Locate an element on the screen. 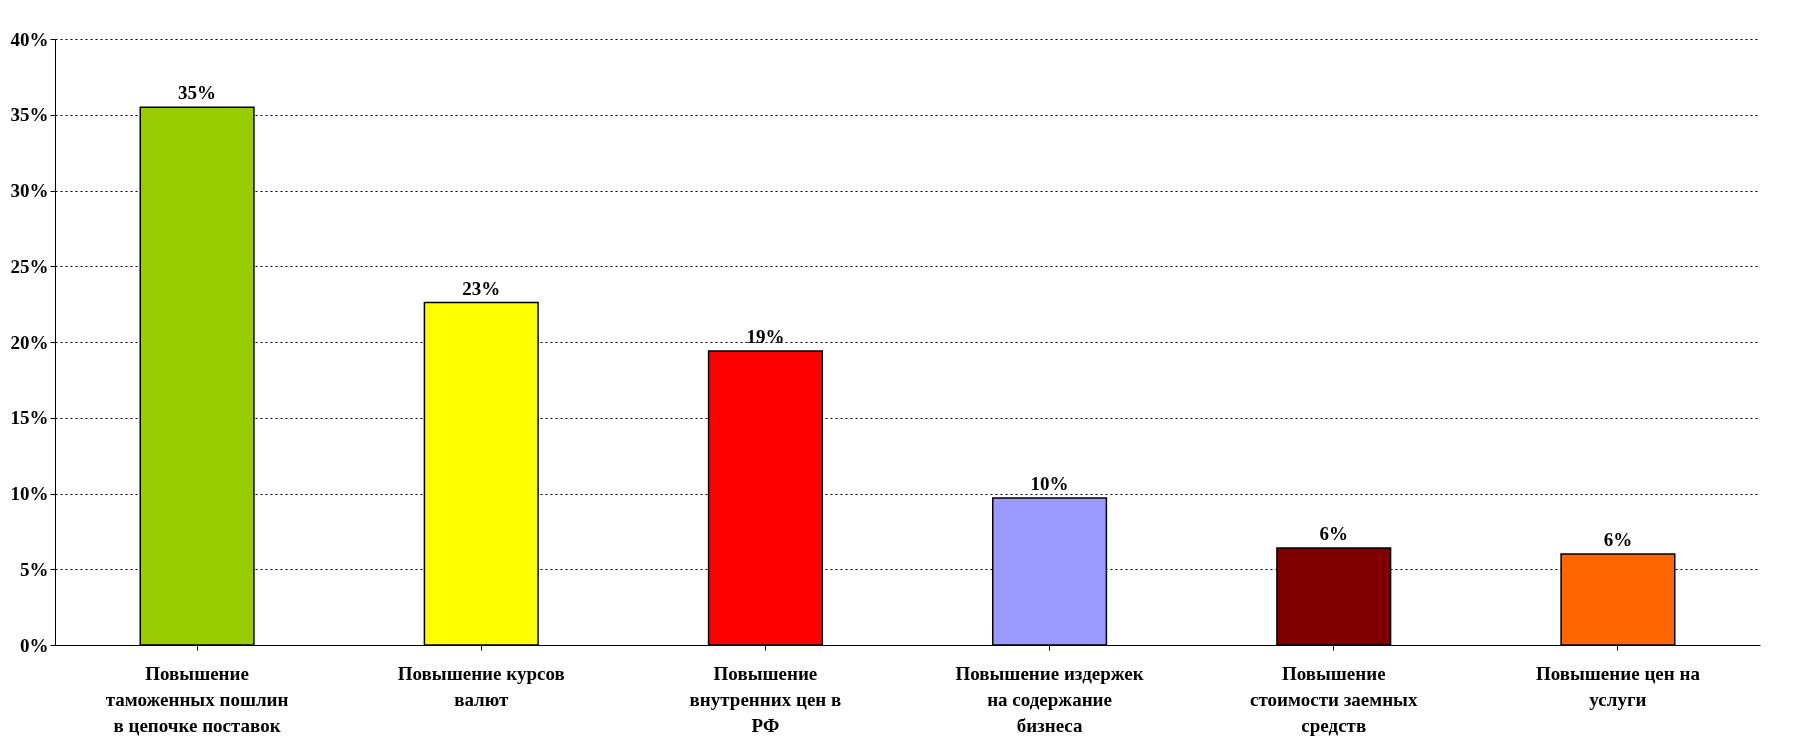 The height and width of the screenshot is (755, 1810). y-tick-label: 15% is located at coordinates (29, 418).